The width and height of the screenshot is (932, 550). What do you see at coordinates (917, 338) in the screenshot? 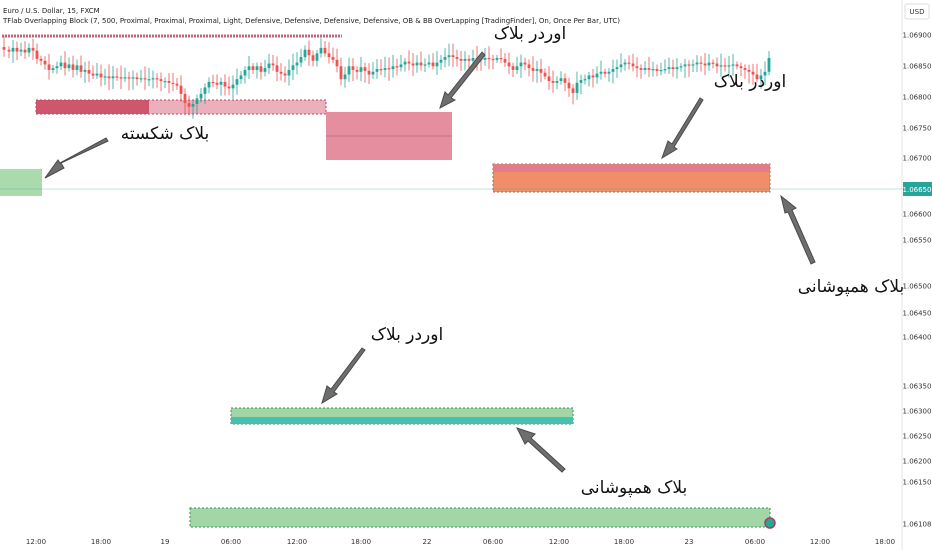
I see `price-tick-label: 1.06400` at bounding box center [917, 338].